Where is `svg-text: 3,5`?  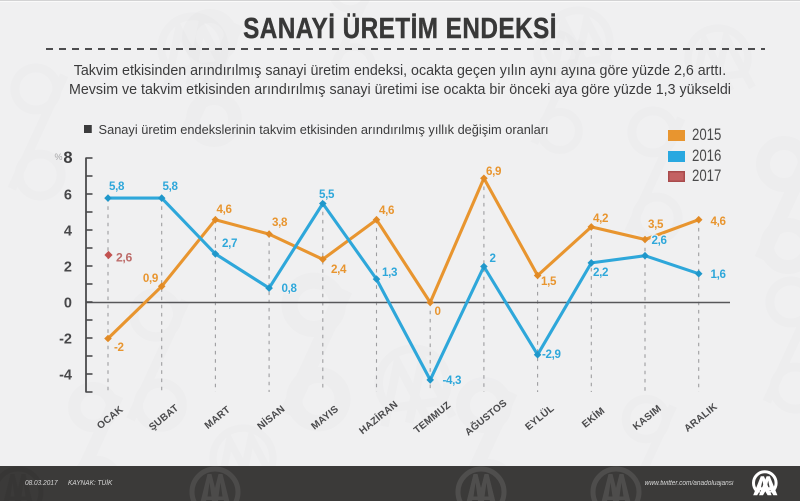
svg-text: 3,5 is located at coordinates (656, 224).